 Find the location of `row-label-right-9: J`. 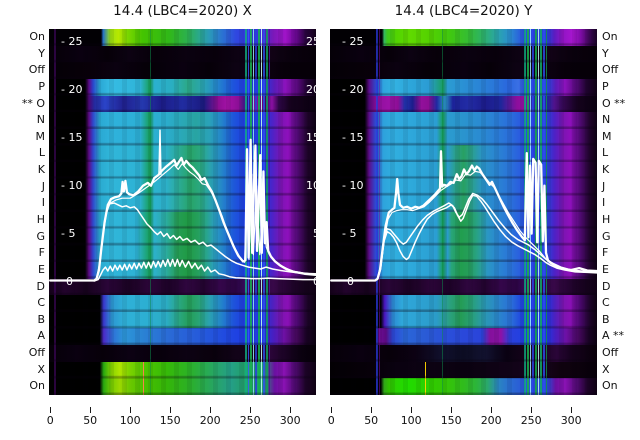

row-label-right-9: J is located at coordinates (604, 186).